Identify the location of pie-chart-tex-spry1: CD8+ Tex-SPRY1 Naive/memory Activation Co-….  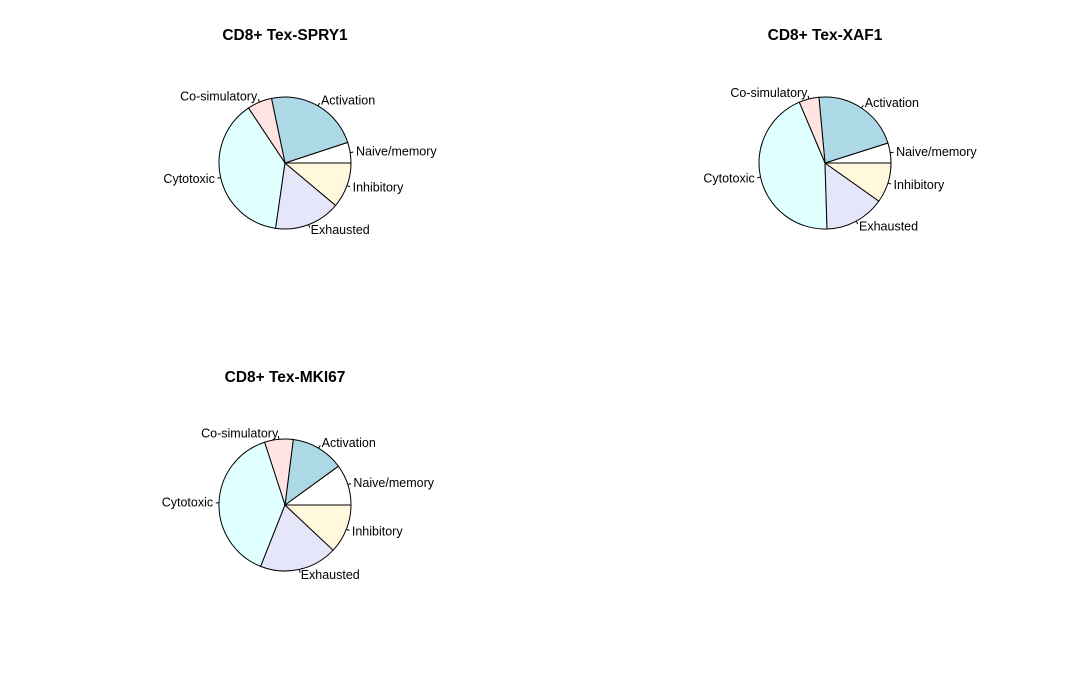
(300, 132).